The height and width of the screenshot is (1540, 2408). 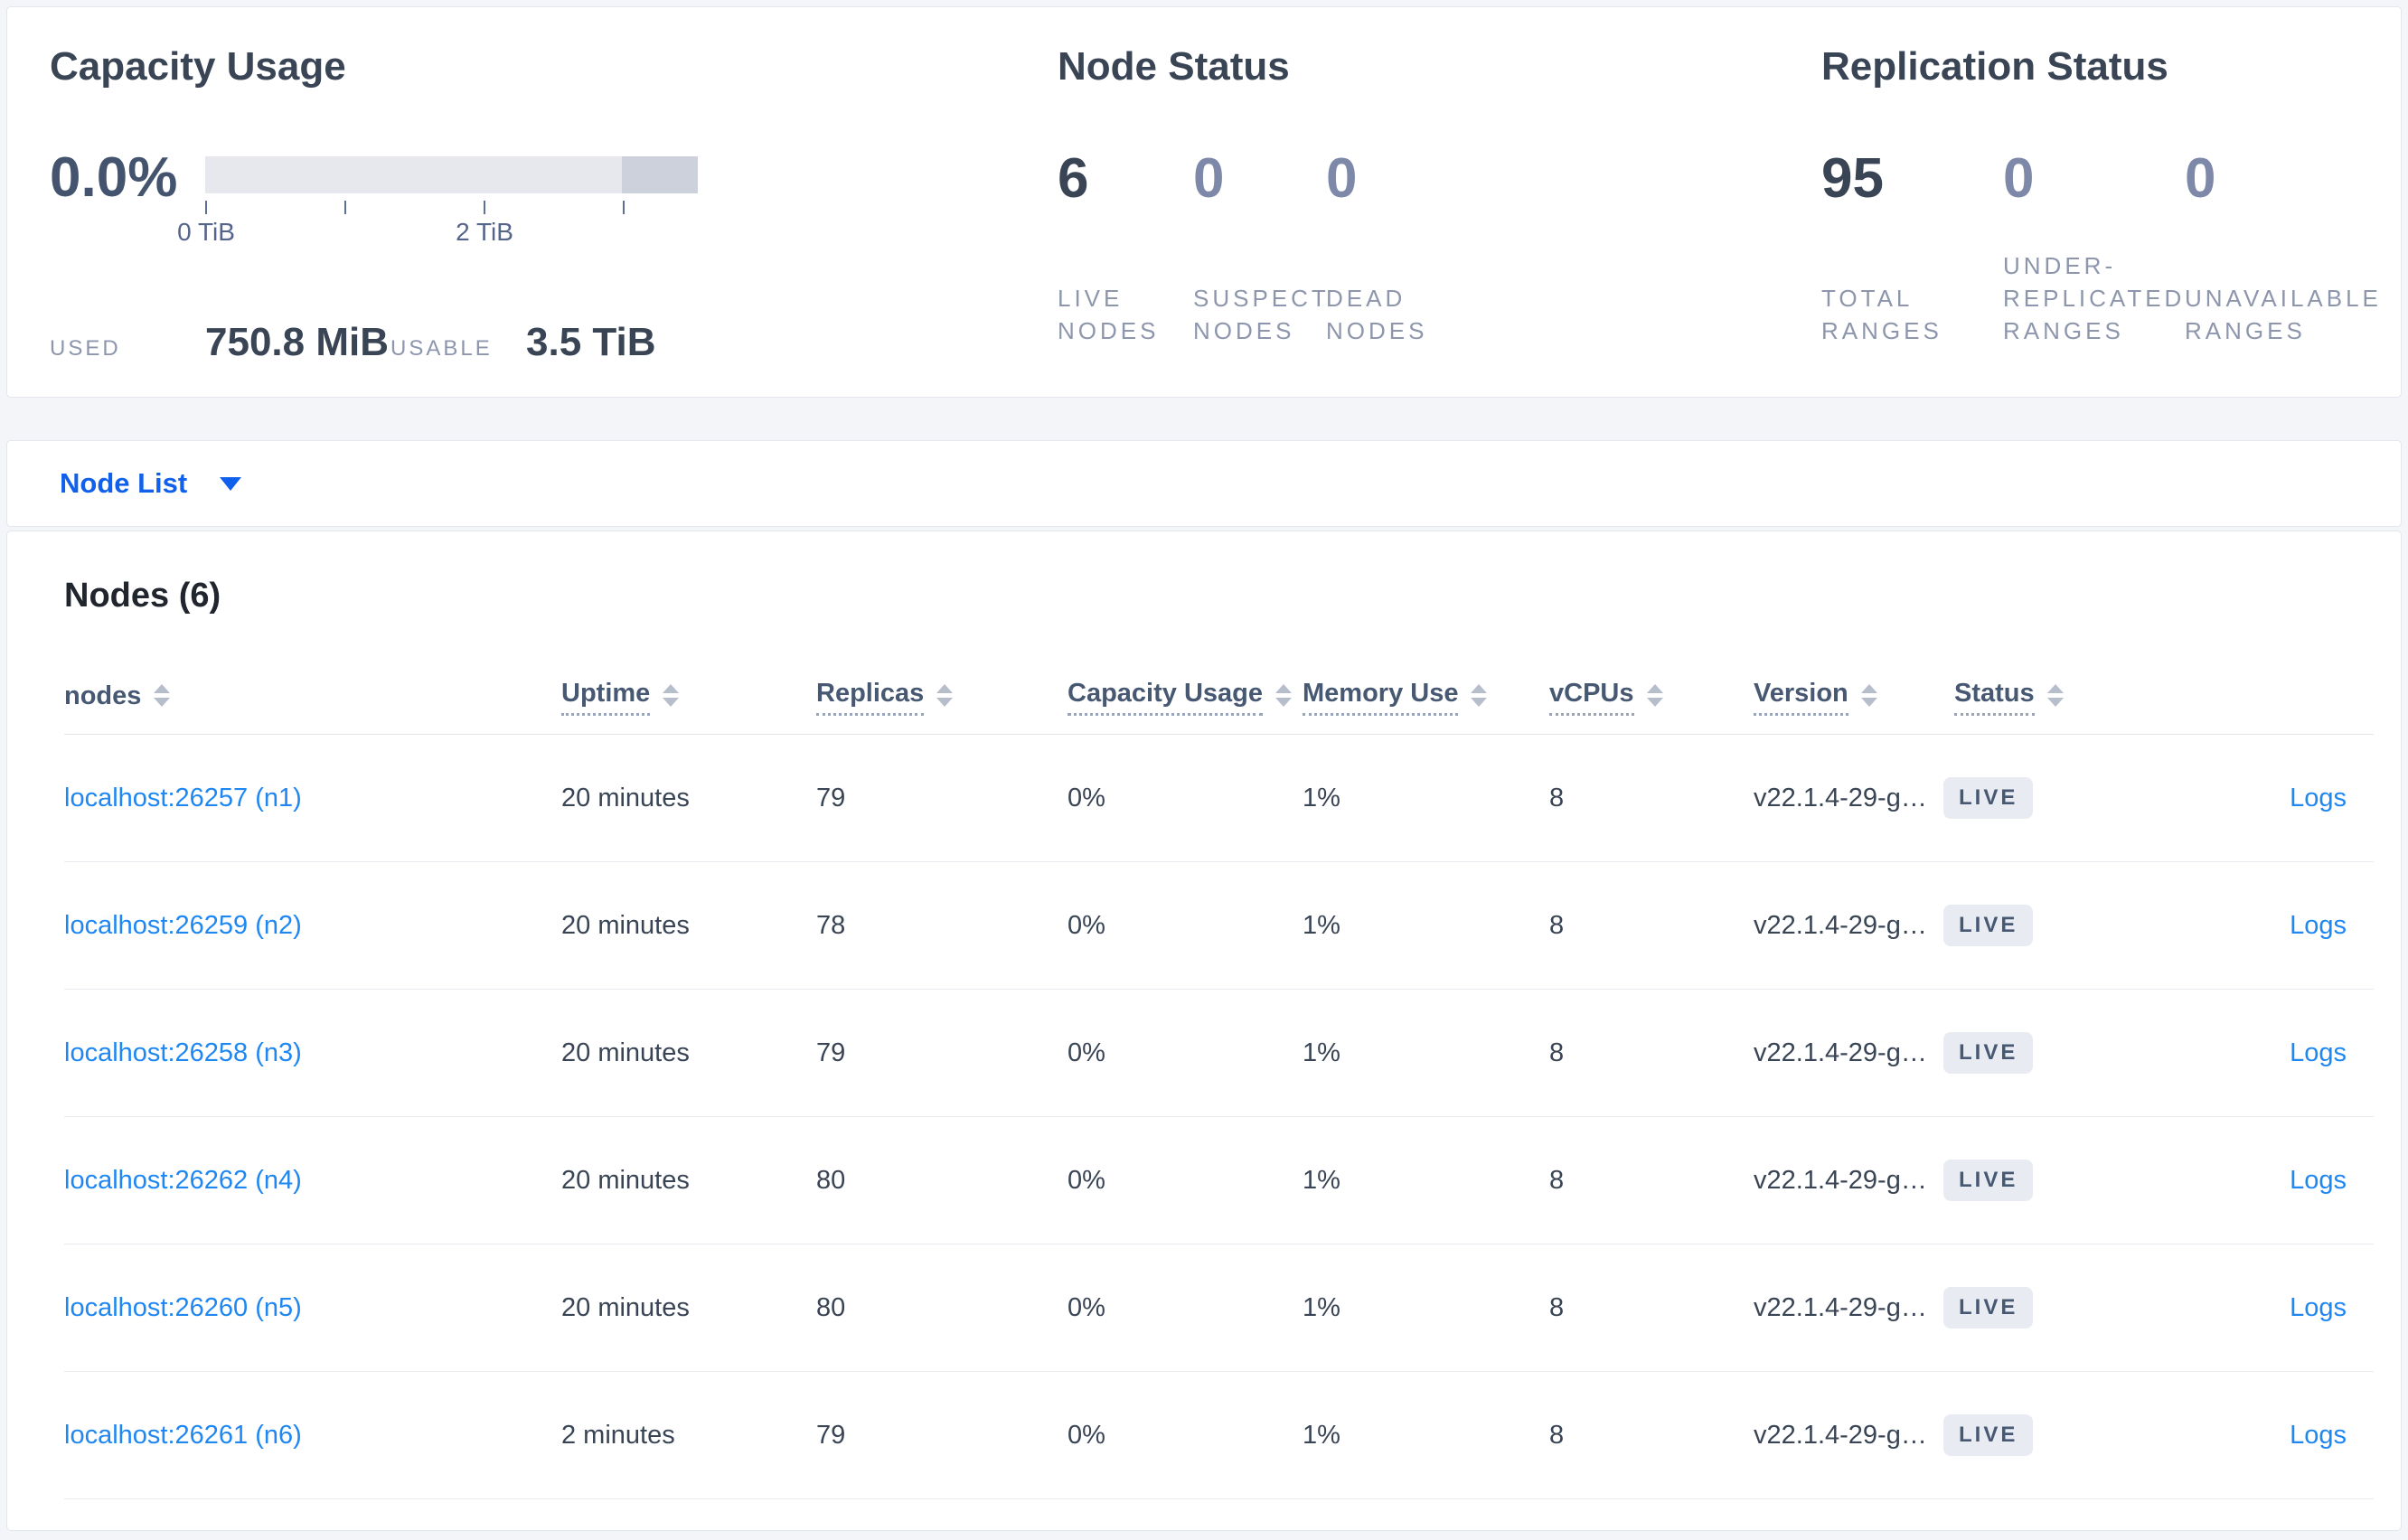 What do you see at coordinates (1342, 178) in the screenshot?
I see `dead-nodes-value: 0` at bounding box center [1342, 178].